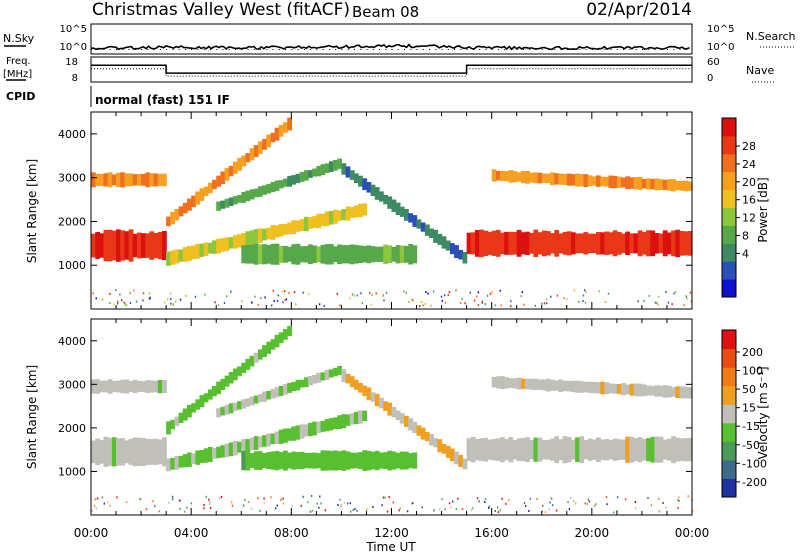 This screenshot has width=800, height=554. What do you see at coordinates (639, 10) in the screenshot?
I see `date-label: 02/Apr/2014` at bounding box center [639, 10].